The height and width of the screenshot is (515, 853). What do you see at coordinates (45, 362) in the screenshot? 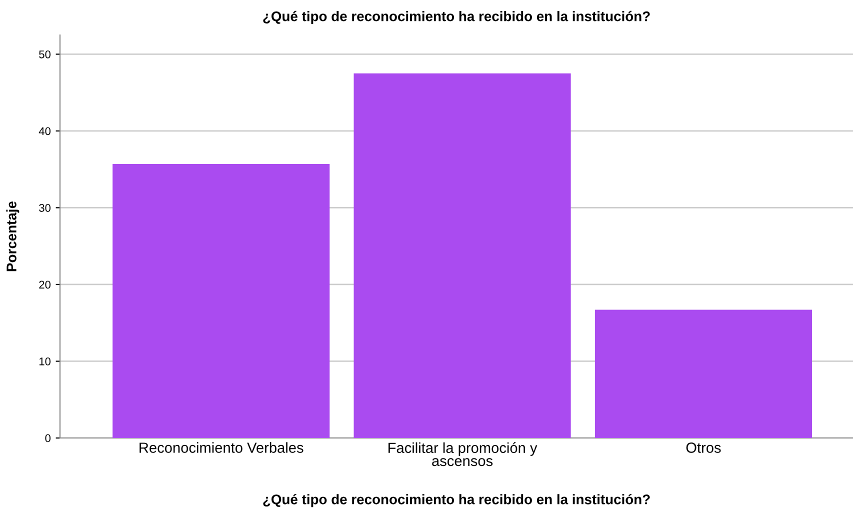
I see `y-tick-label: 10` at bounding box center [45, 362].